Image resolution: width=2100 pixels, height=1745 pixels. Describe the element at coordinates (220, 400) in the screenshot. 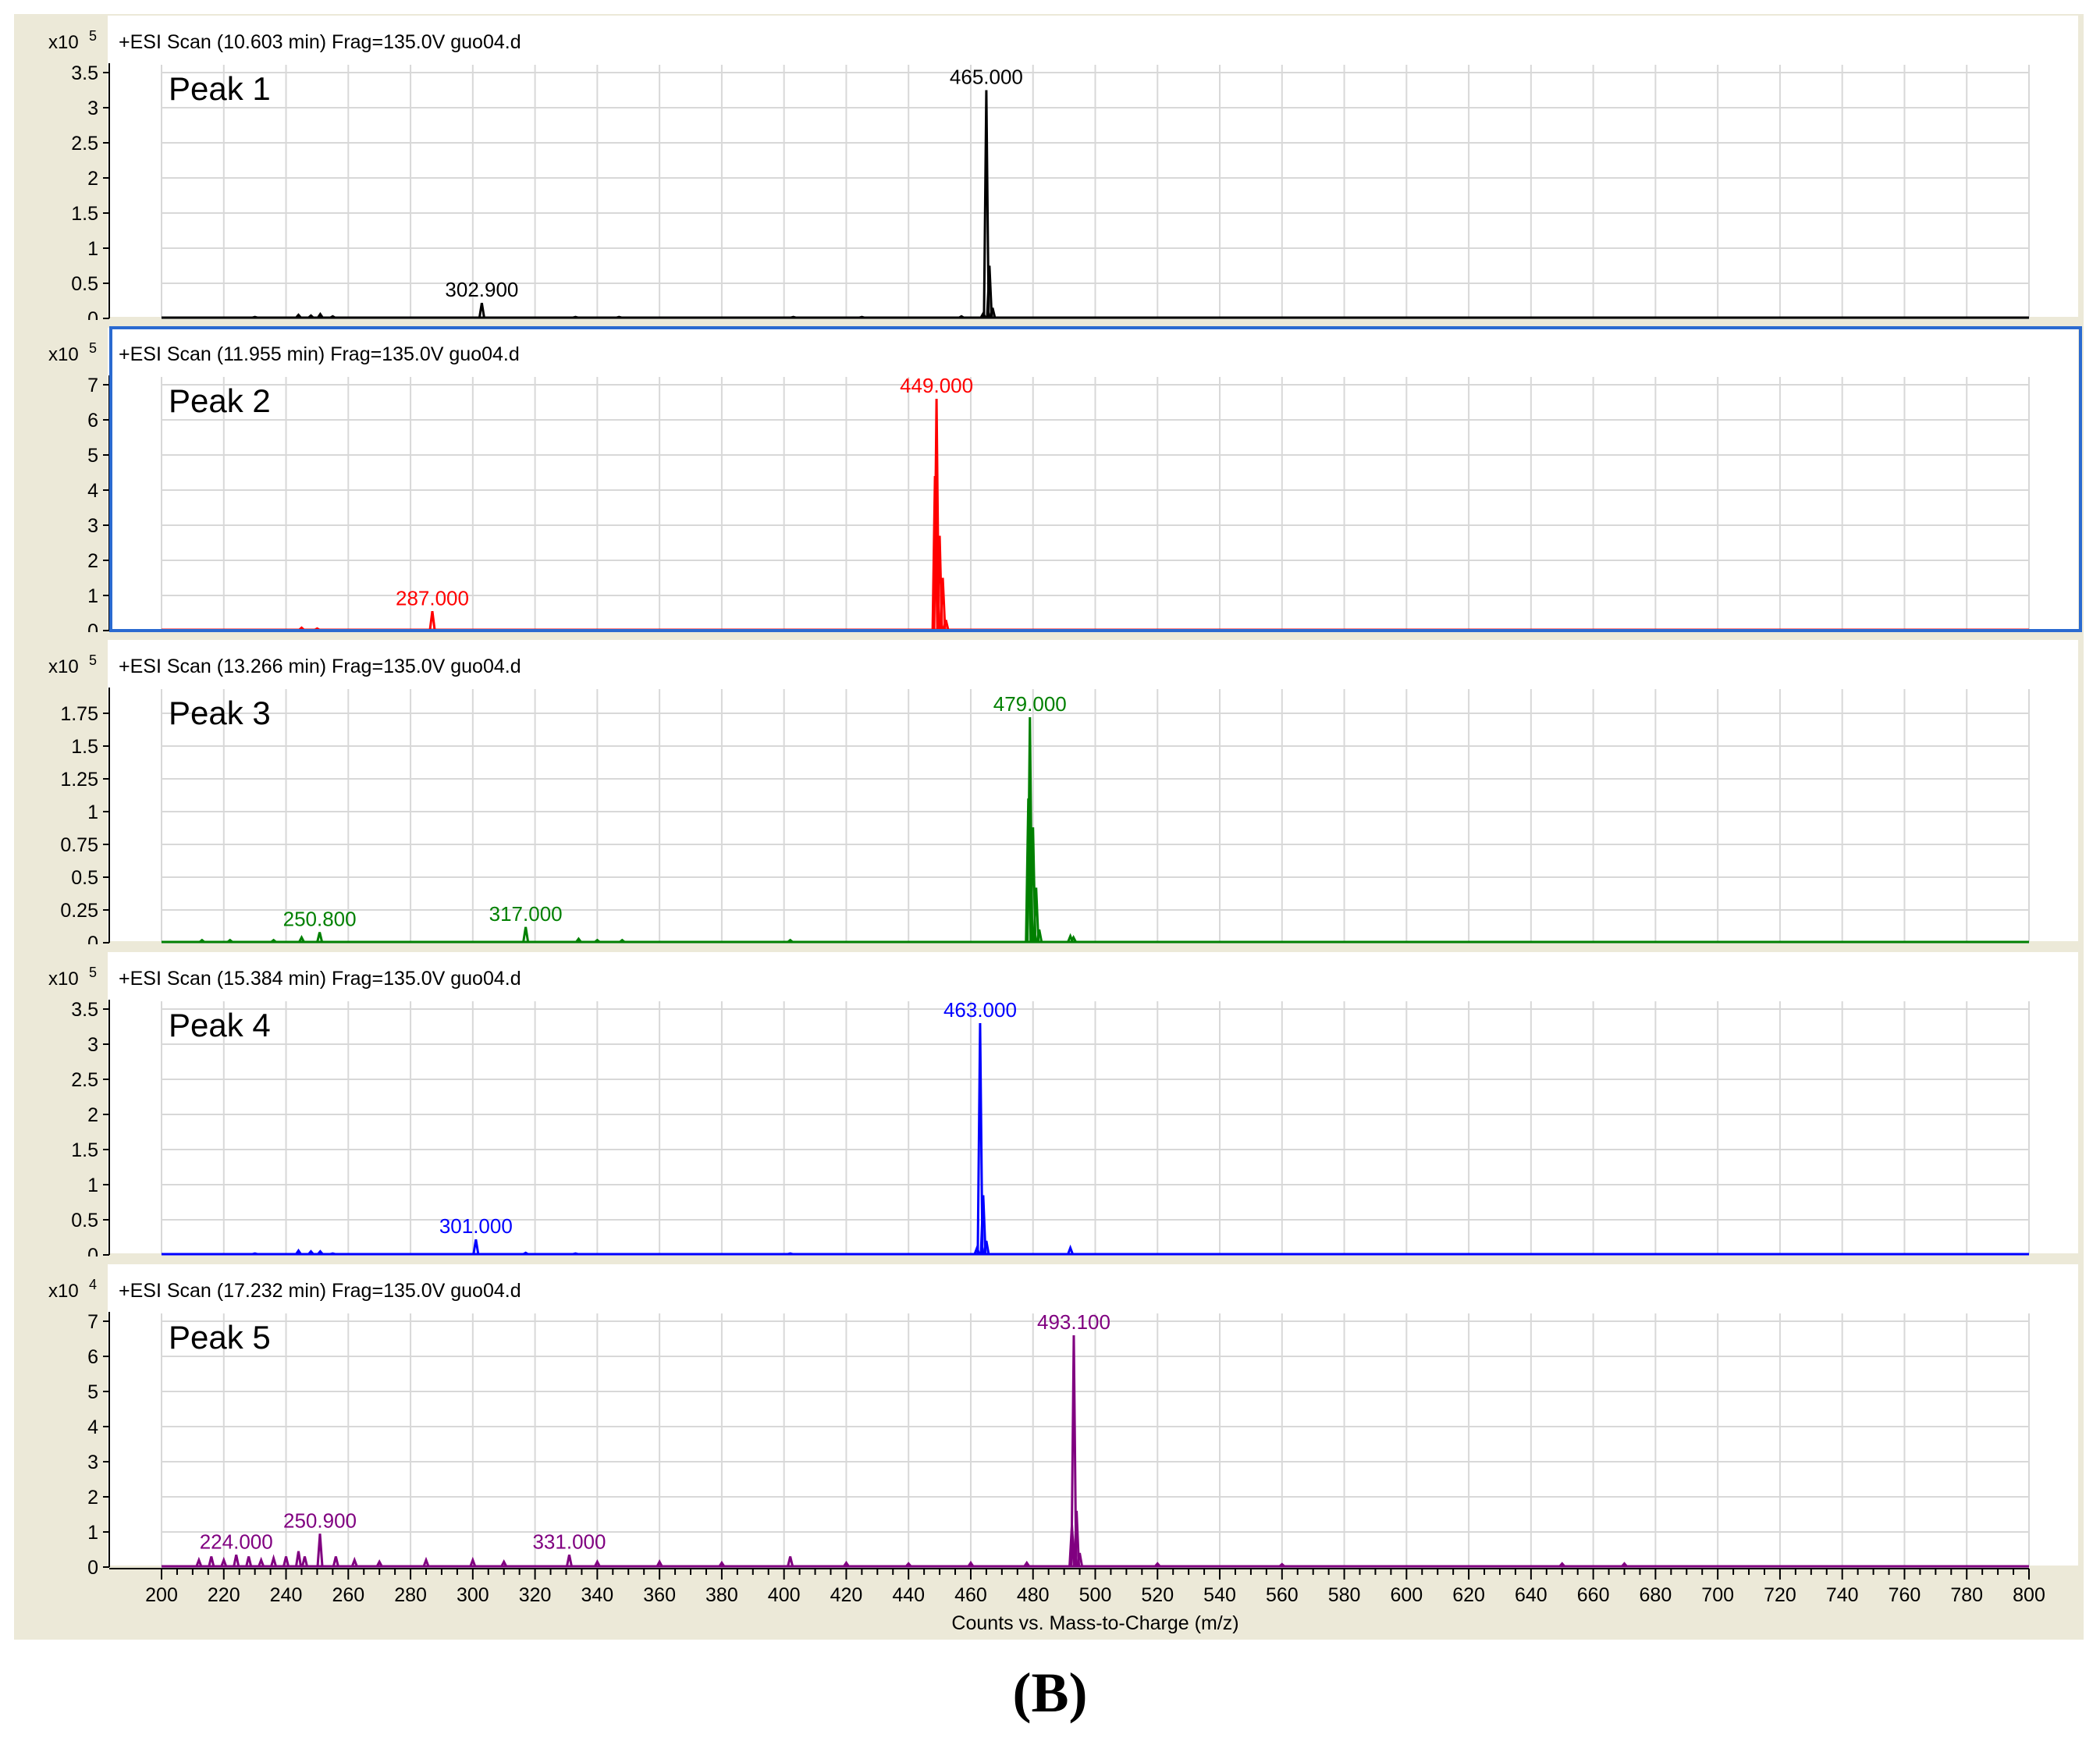

I see `peak-name: Peak 2` at that location.